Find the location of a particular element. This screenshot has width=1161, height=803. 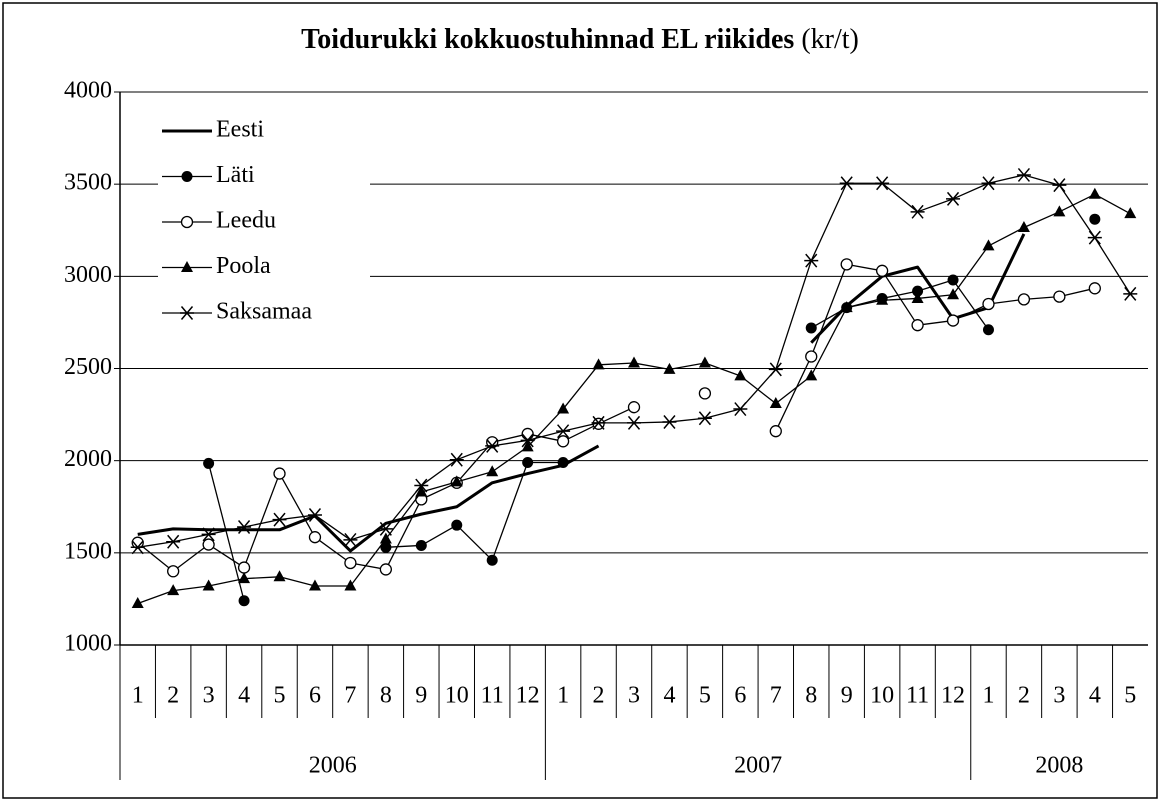

legend-box is located at coordinates (264, 219).